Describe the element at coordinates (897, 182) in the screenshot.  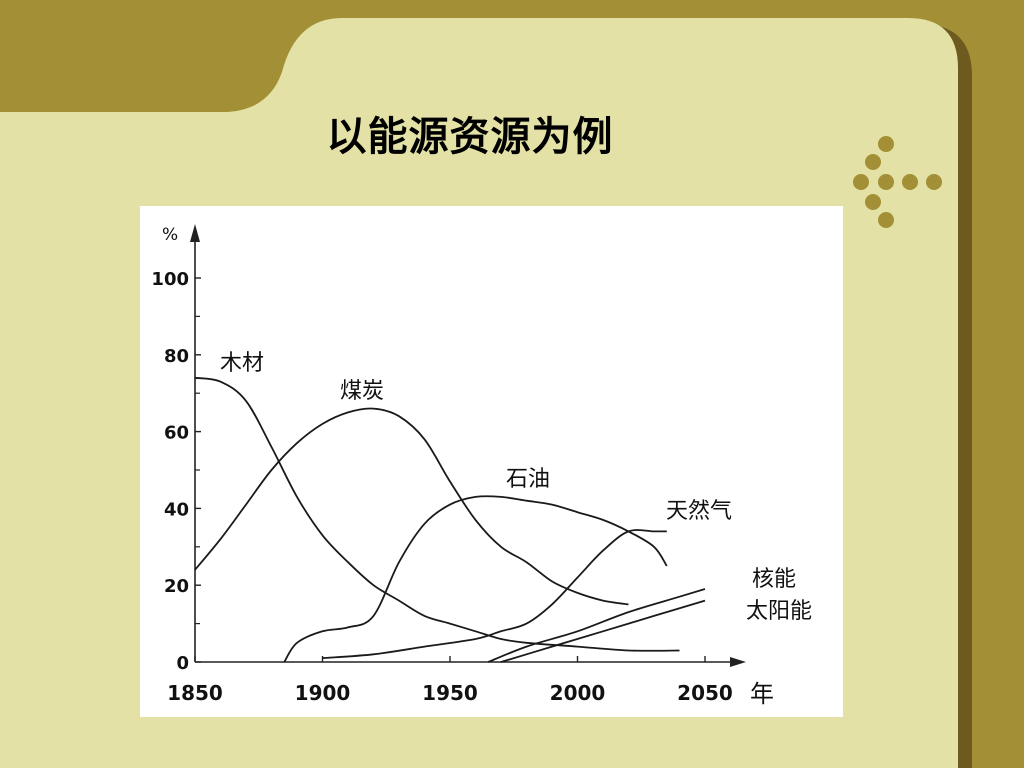
I see `decorative-dots` at that location.